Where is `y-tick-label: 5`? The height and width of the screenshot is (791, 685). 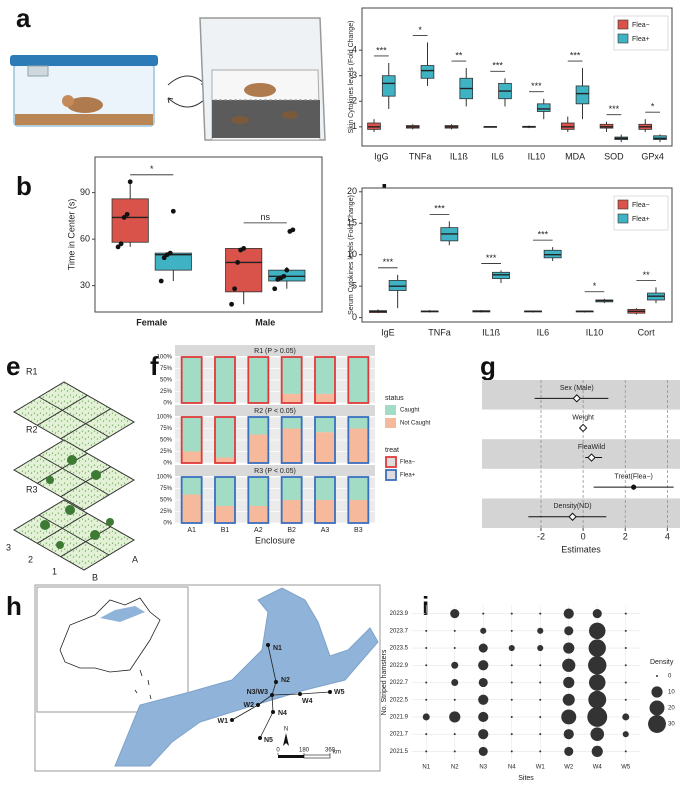
y-tick-label: 5 is located at coordinates (354, 286).